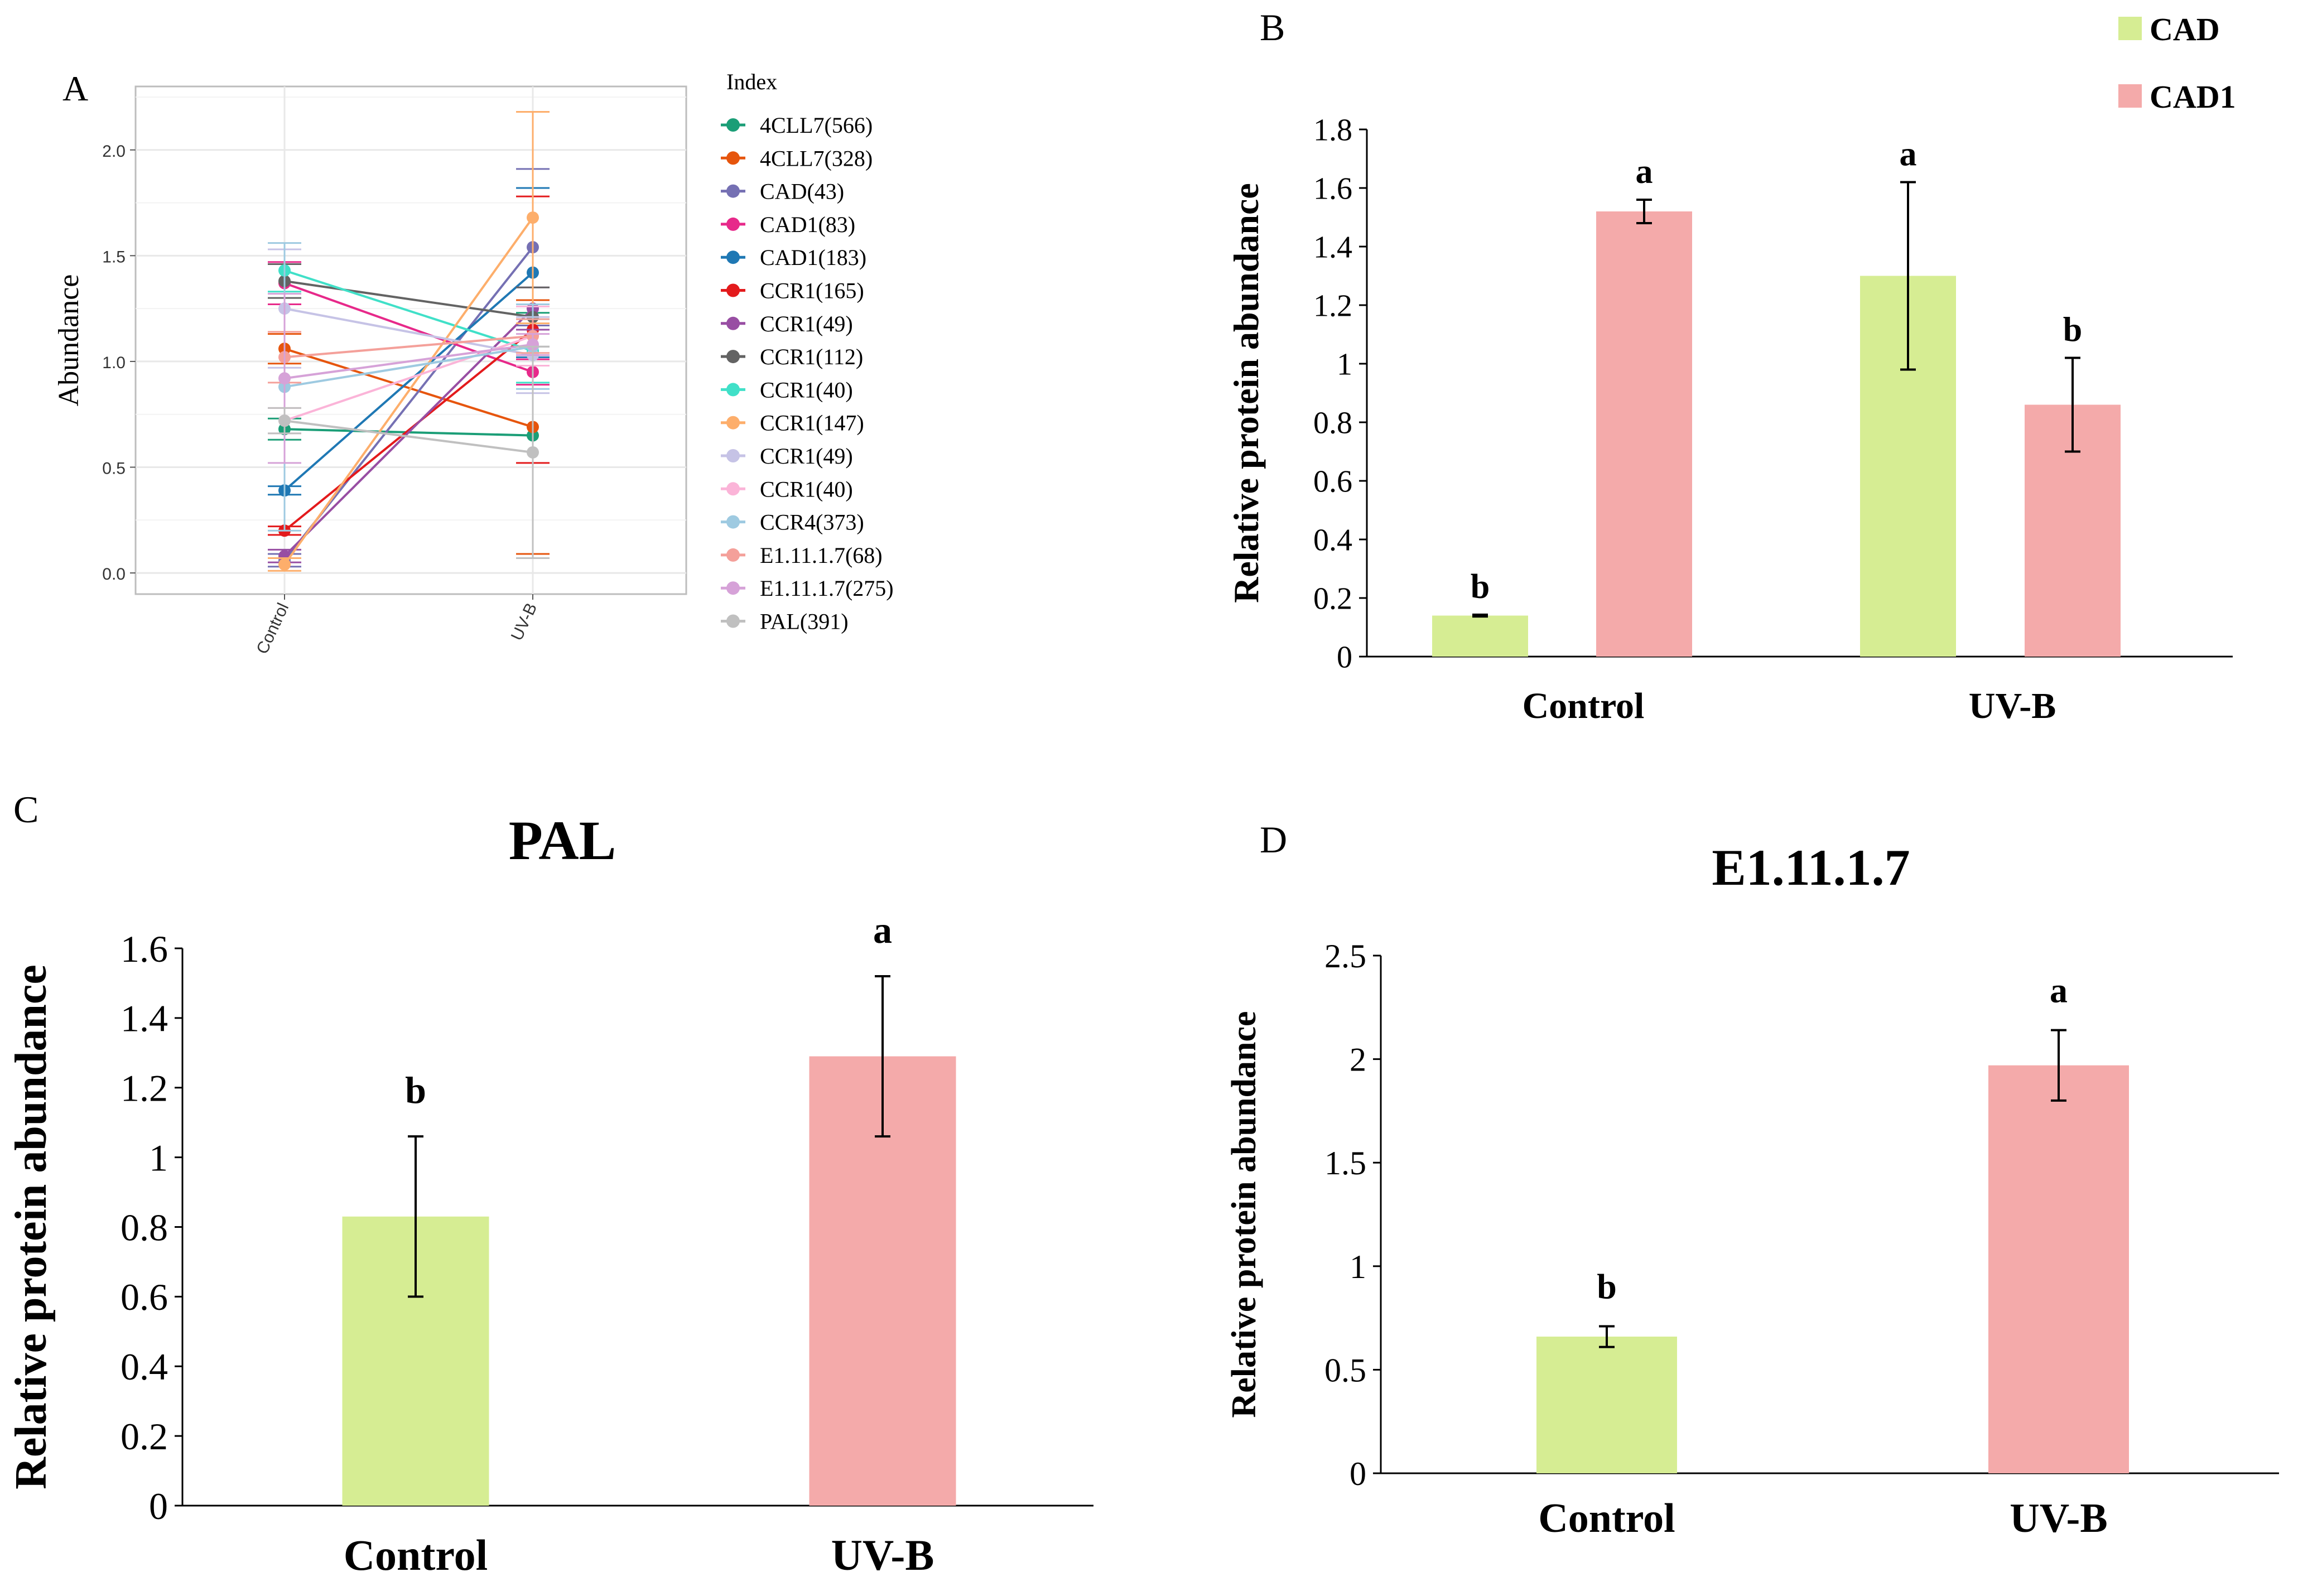 The image size is (2298, 1596). I want to click on legend-label: CAD1(183), so click(813, 257).